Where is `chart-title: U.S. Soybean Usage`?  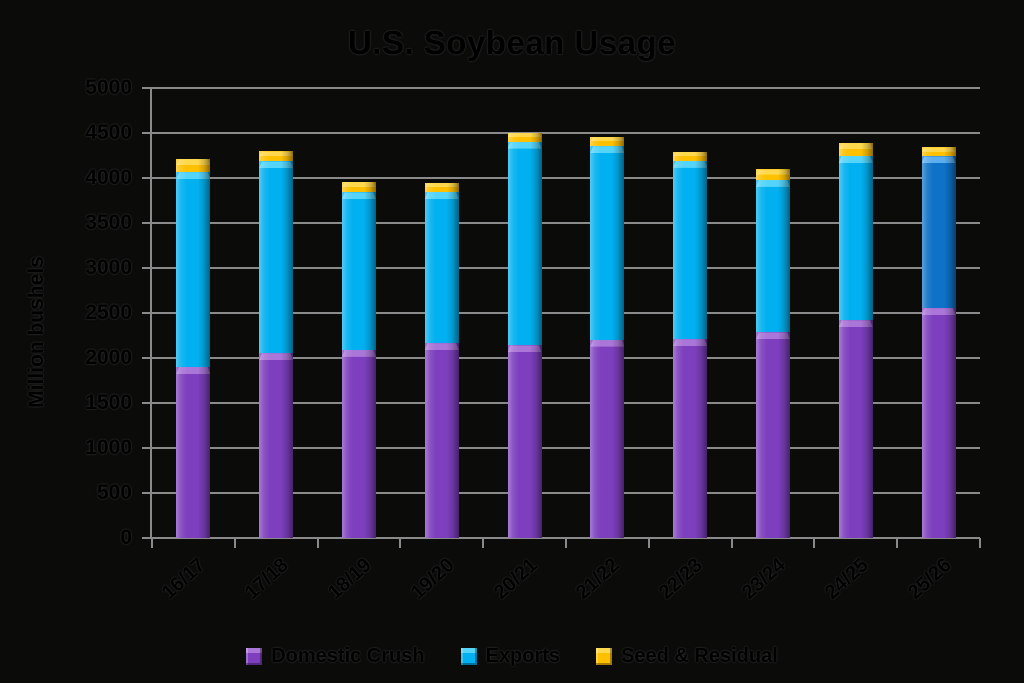 chart-title: U.S. Soybean Usage is located at coordinates (512, 42).